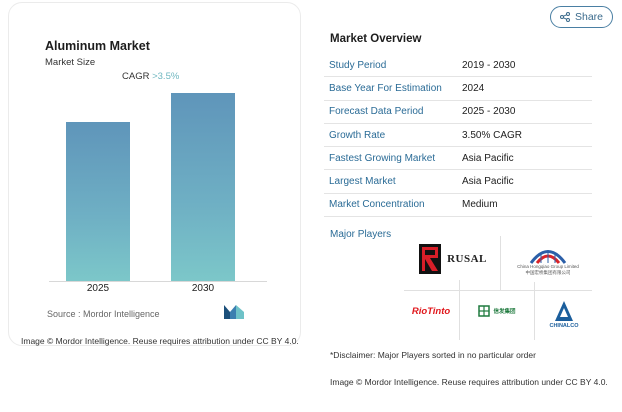  What do you see at coordinates (492, 135) in the screenshot?
I see `overview-value: 3.50% CAGR` at bounding box center [492, 135].